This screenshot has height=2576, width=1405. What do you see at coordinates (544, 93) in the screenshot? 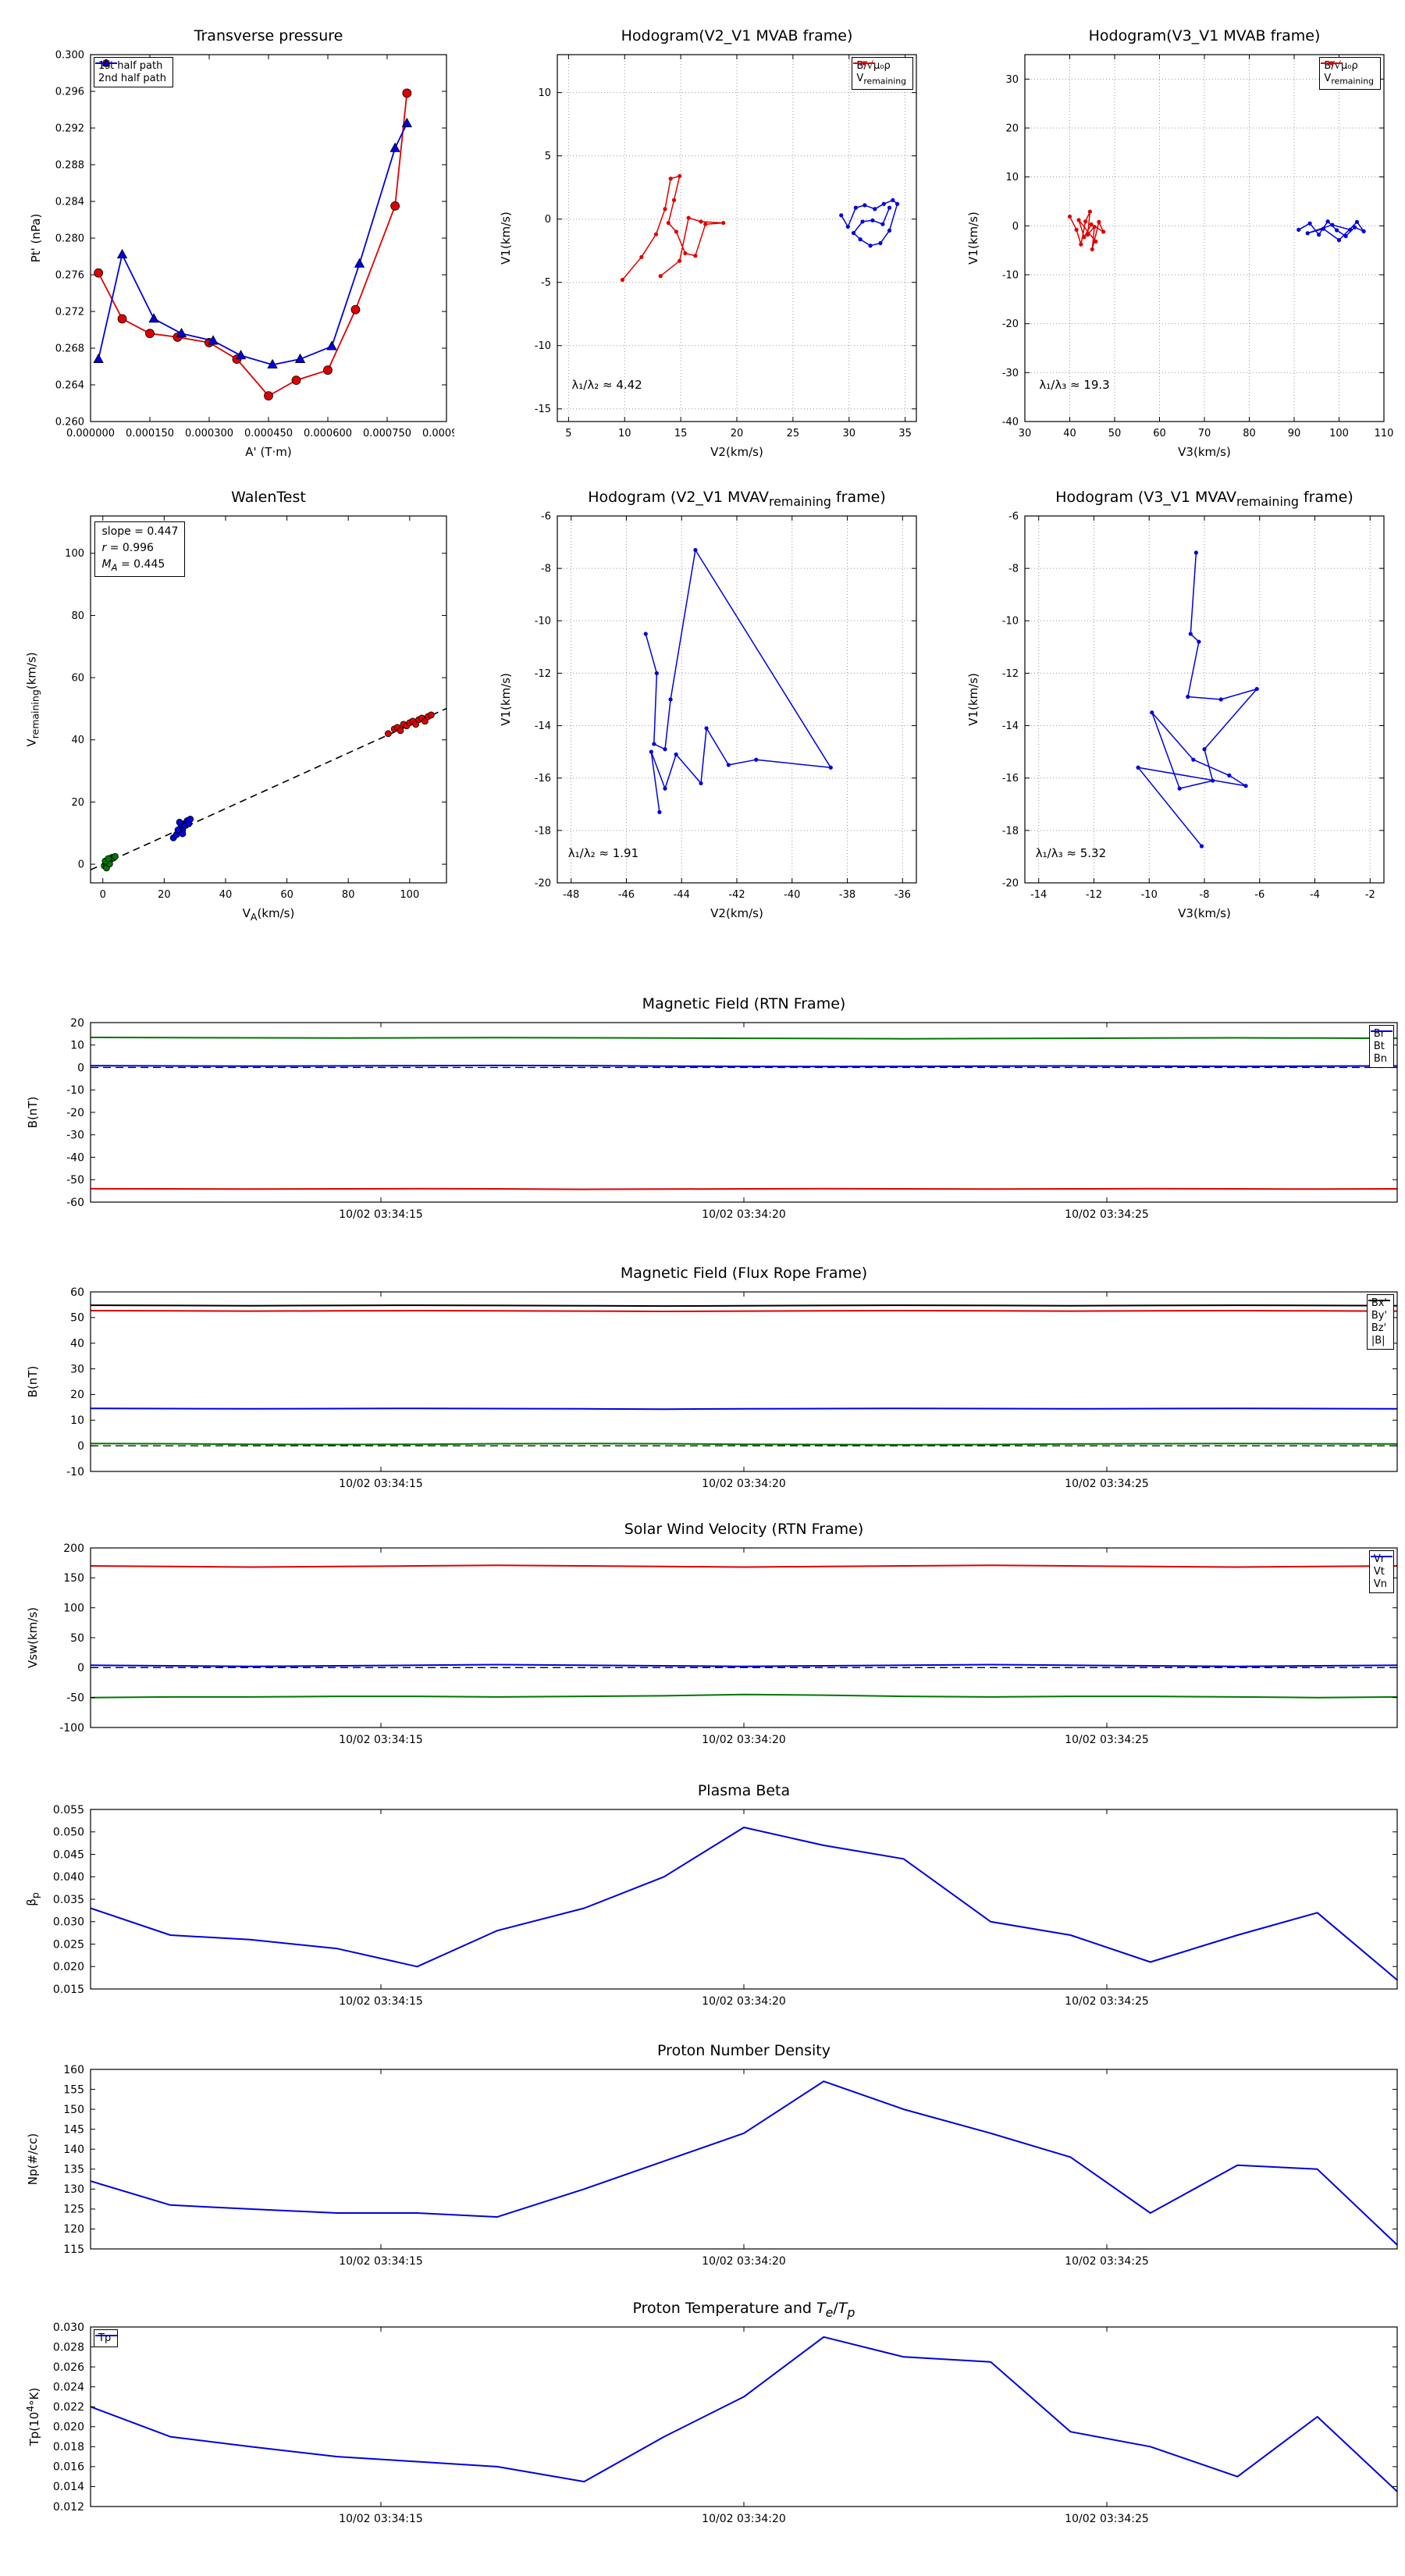
I see `y-tick-label: 10` at bounding box center [544, 93].